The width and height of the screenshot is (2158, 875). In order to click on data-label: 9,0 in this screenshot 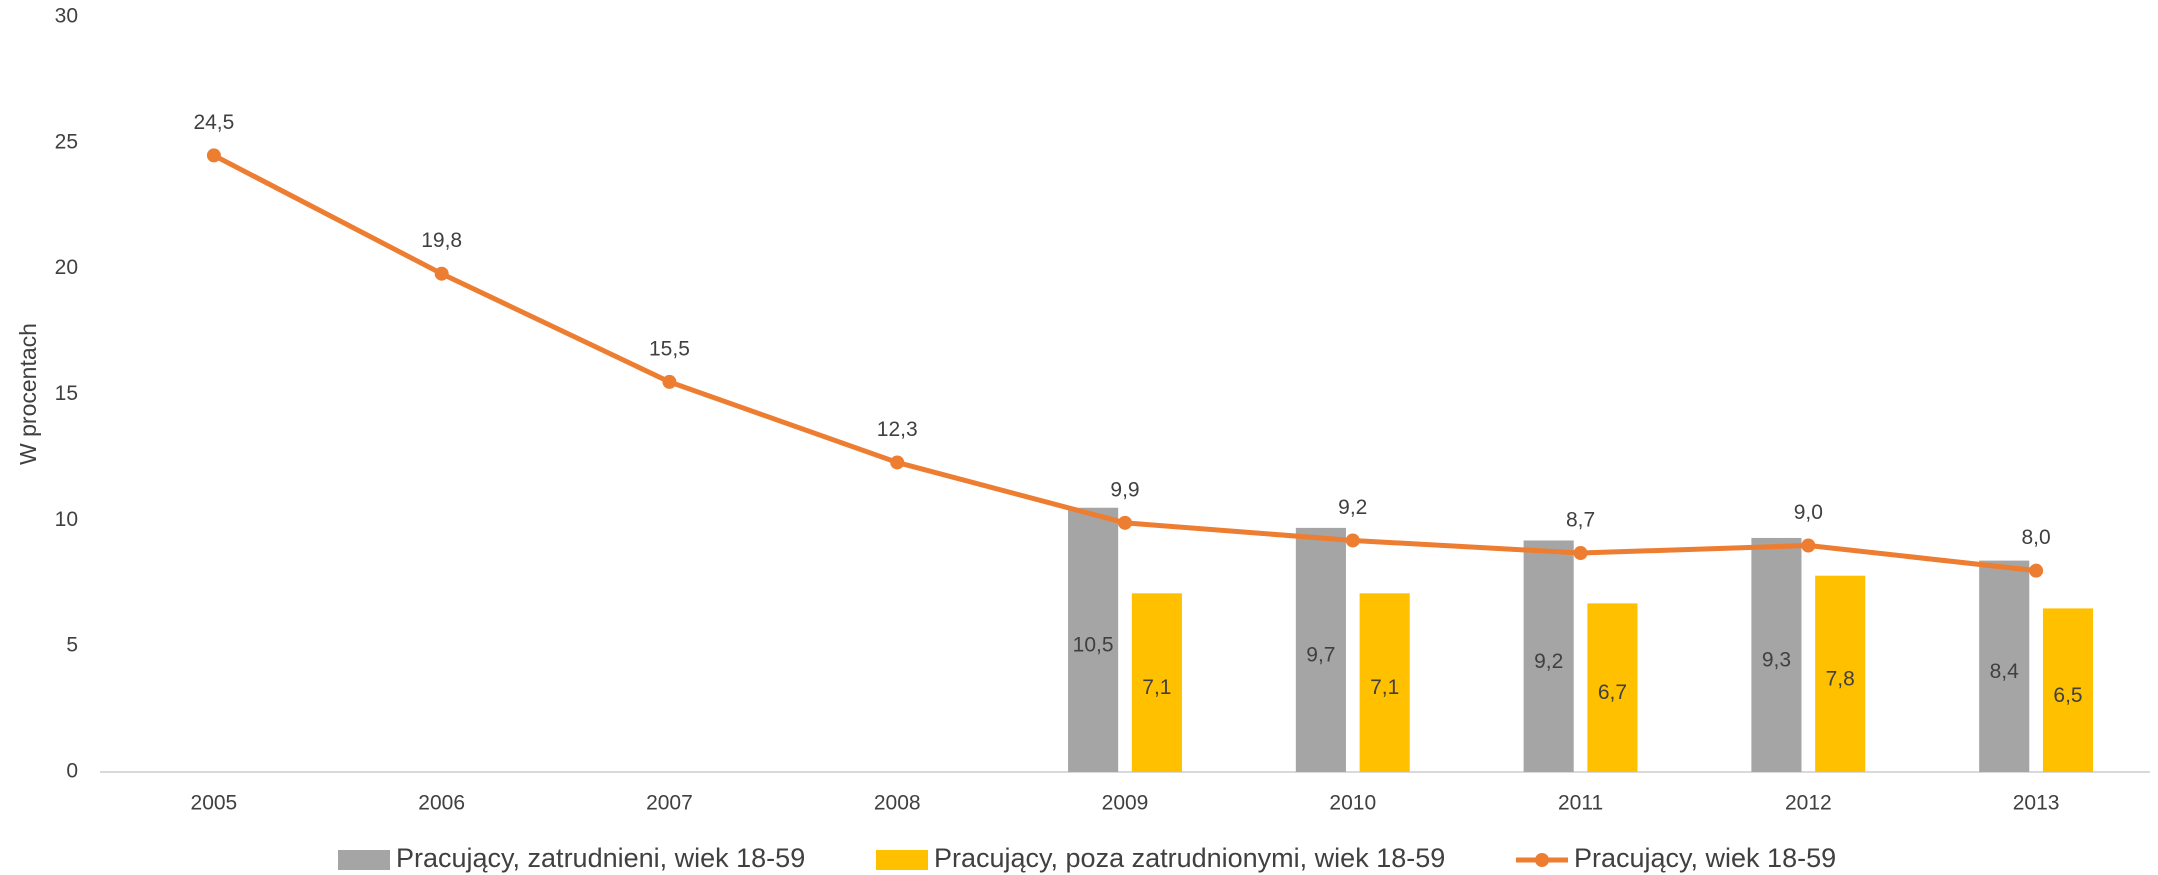, I will do `click(1808, 512)`.